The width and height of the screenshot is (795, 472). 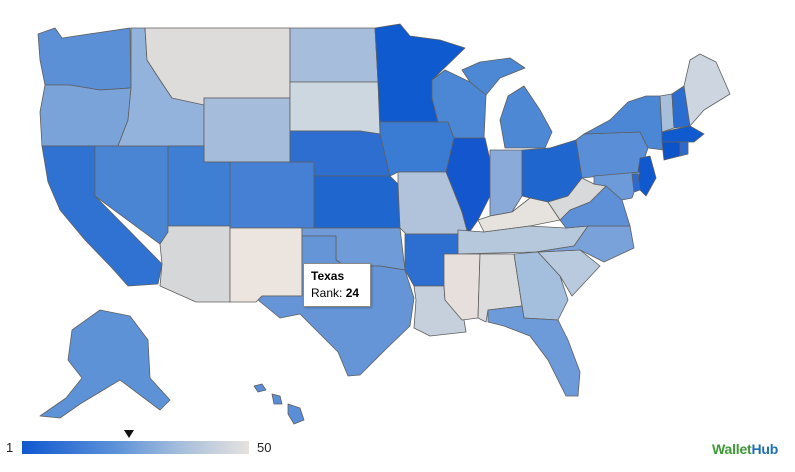 I want to click on state-maine, so click(x=707, y=90).